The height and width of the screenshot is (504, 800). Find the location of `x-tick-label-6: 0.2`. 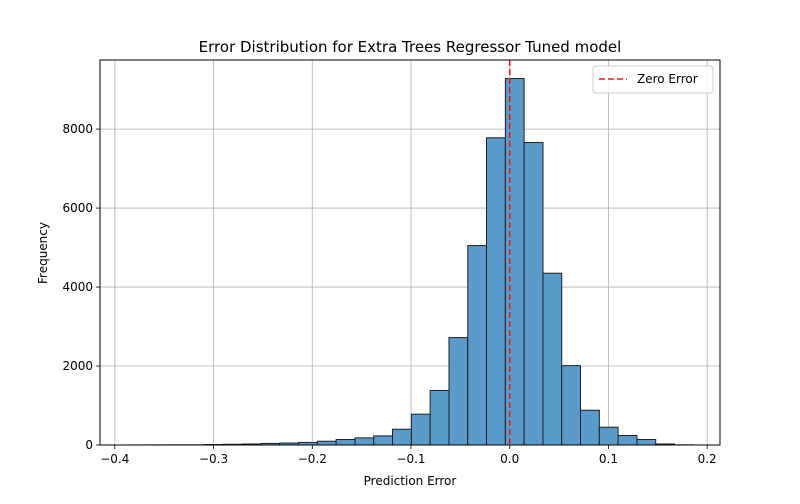

x-tick-label-6: 0.2 is located at coordinates (707, 459).